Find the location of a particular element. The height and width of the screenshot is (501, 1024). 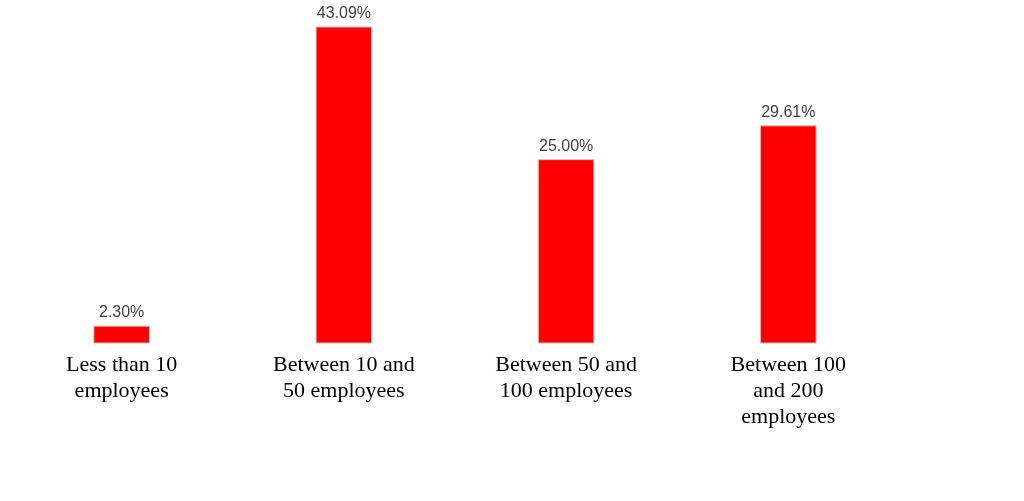

data-label: 43.09% is located at coordinates (344, 13).